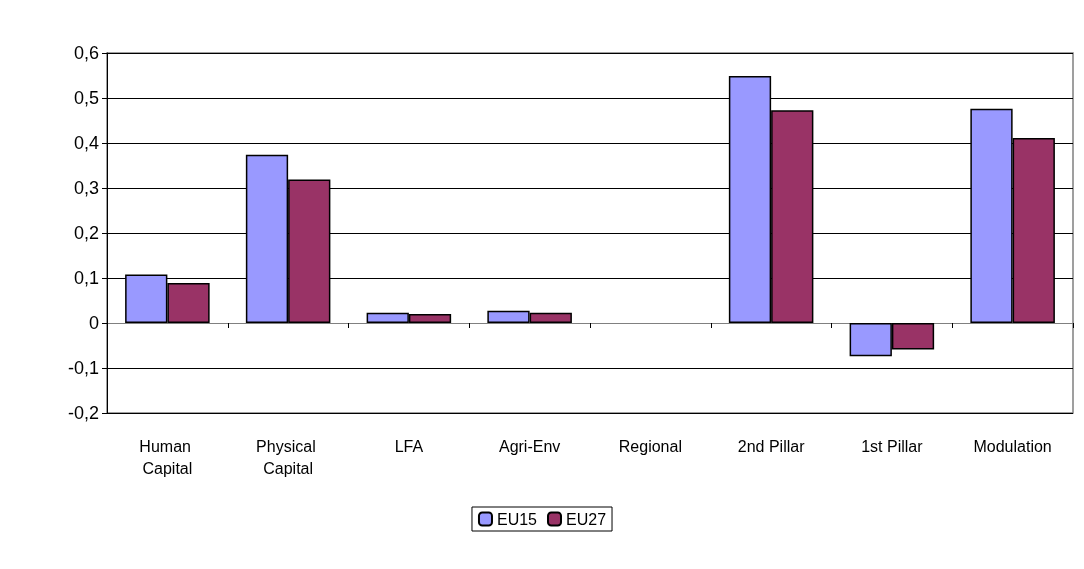 Image resolution: width=1084 pixels, height=569 pixels. What do you see at coordinates (86, 278) in the screenshot?
I see `y-tick-label: 0,1` at bounding box center [86, 278].